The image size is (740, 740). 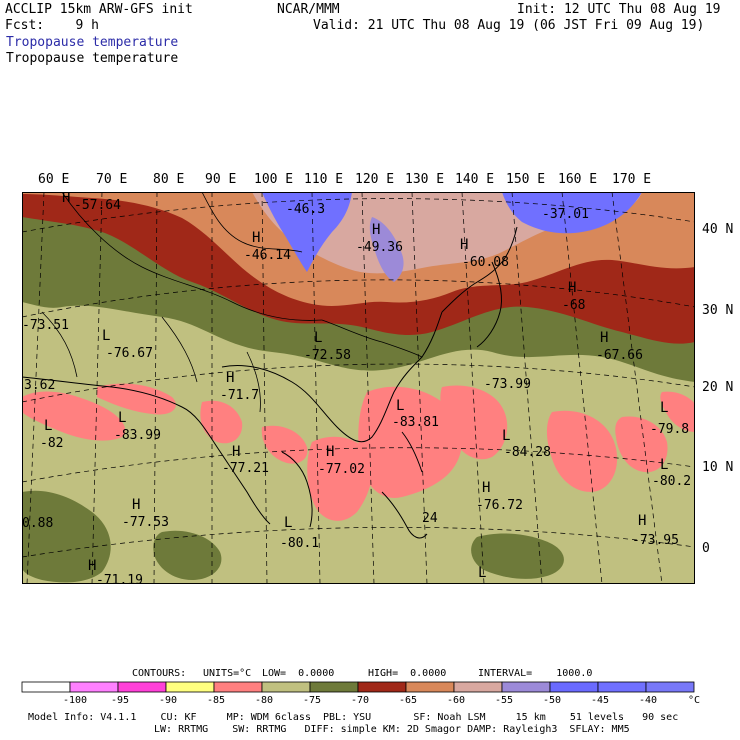 I want to click on extremum-value: -46.14, so click(x=267, y=255).